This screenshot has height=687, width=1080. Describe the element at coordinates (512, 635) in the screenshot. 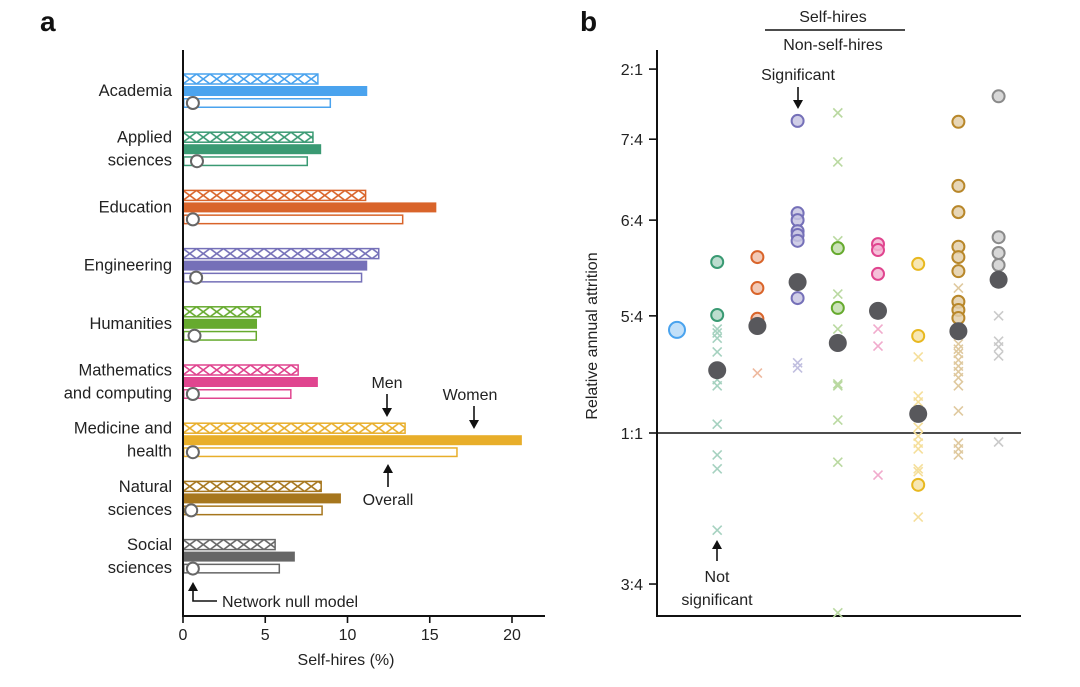

I see `x-tick-label: 20` at that location.